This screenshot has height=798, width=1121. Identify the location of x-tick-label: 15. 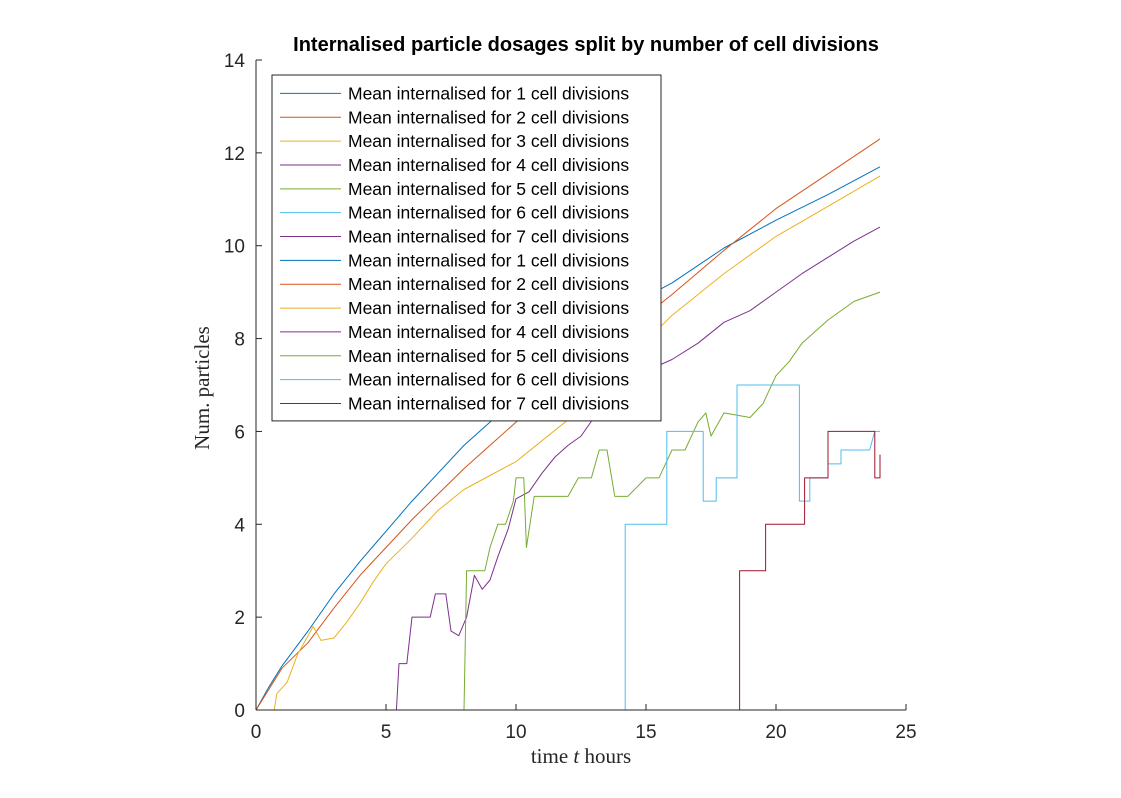
(645, 732).